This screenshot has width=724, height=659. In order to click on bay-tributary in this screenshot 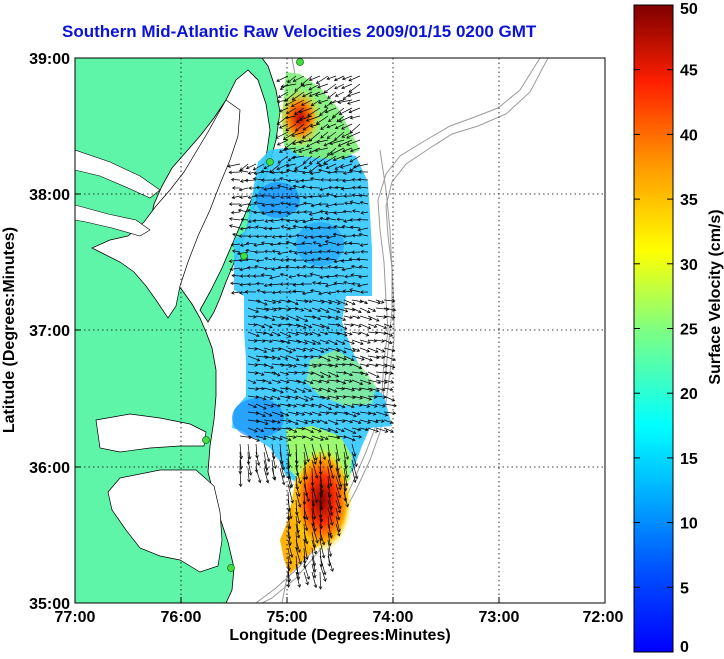, I will do `click(118, 174)`.